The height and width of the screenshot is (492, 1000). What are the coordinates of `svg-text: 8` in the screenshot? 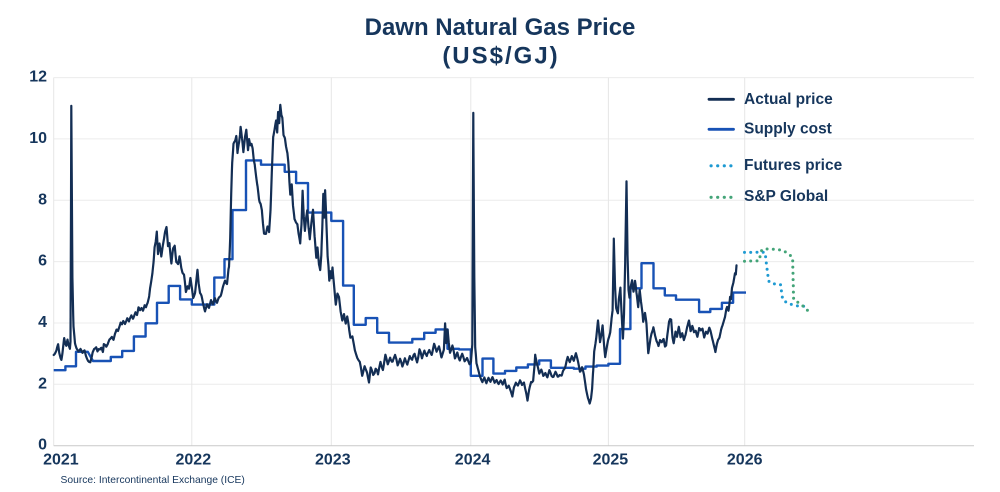 It's located at (42, 199).